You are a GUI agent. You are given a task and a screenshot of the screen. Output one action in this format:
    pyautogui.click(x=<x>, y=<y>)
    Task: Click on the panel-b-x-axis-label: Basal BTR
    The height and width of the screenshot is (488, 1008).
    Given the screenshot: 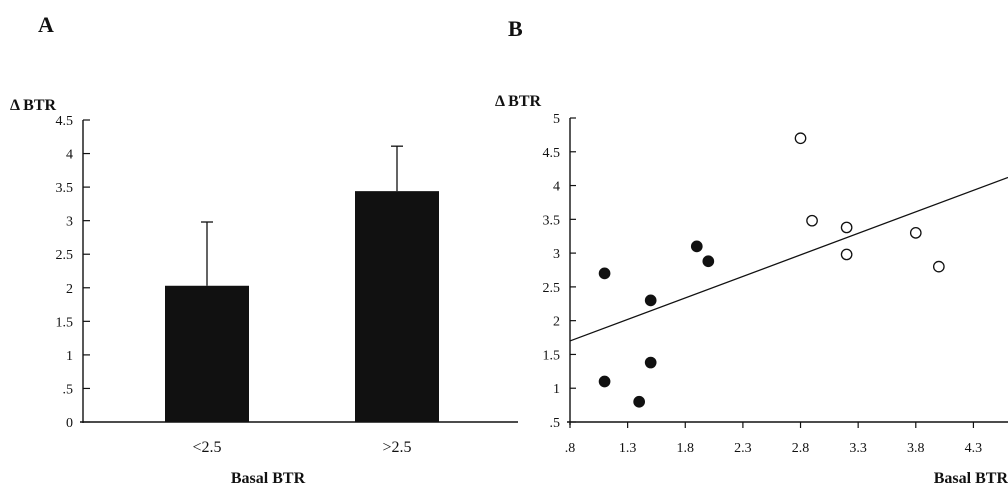 What is the action you would take?
    pyautogui.click(x=971, y=478)
    